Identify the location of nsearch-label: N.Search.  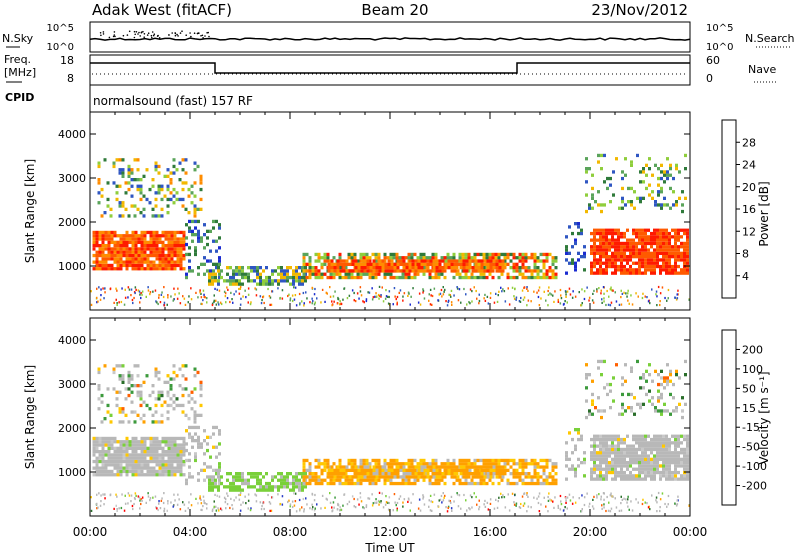
(770, 38).